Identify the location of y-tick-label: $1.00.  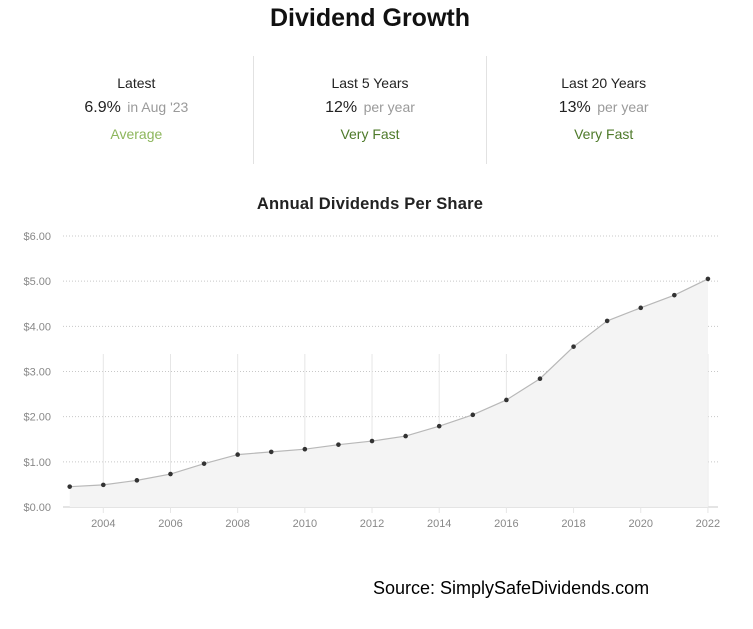
(37, 463).